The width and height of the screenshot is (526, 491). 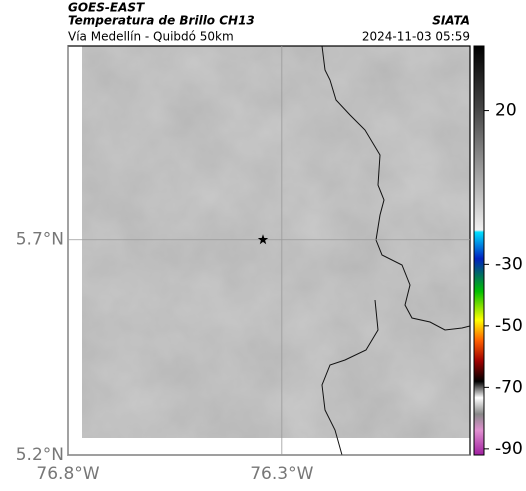 I want to click on y-tick-label: 5.2°N, so click(x=40, y=455).